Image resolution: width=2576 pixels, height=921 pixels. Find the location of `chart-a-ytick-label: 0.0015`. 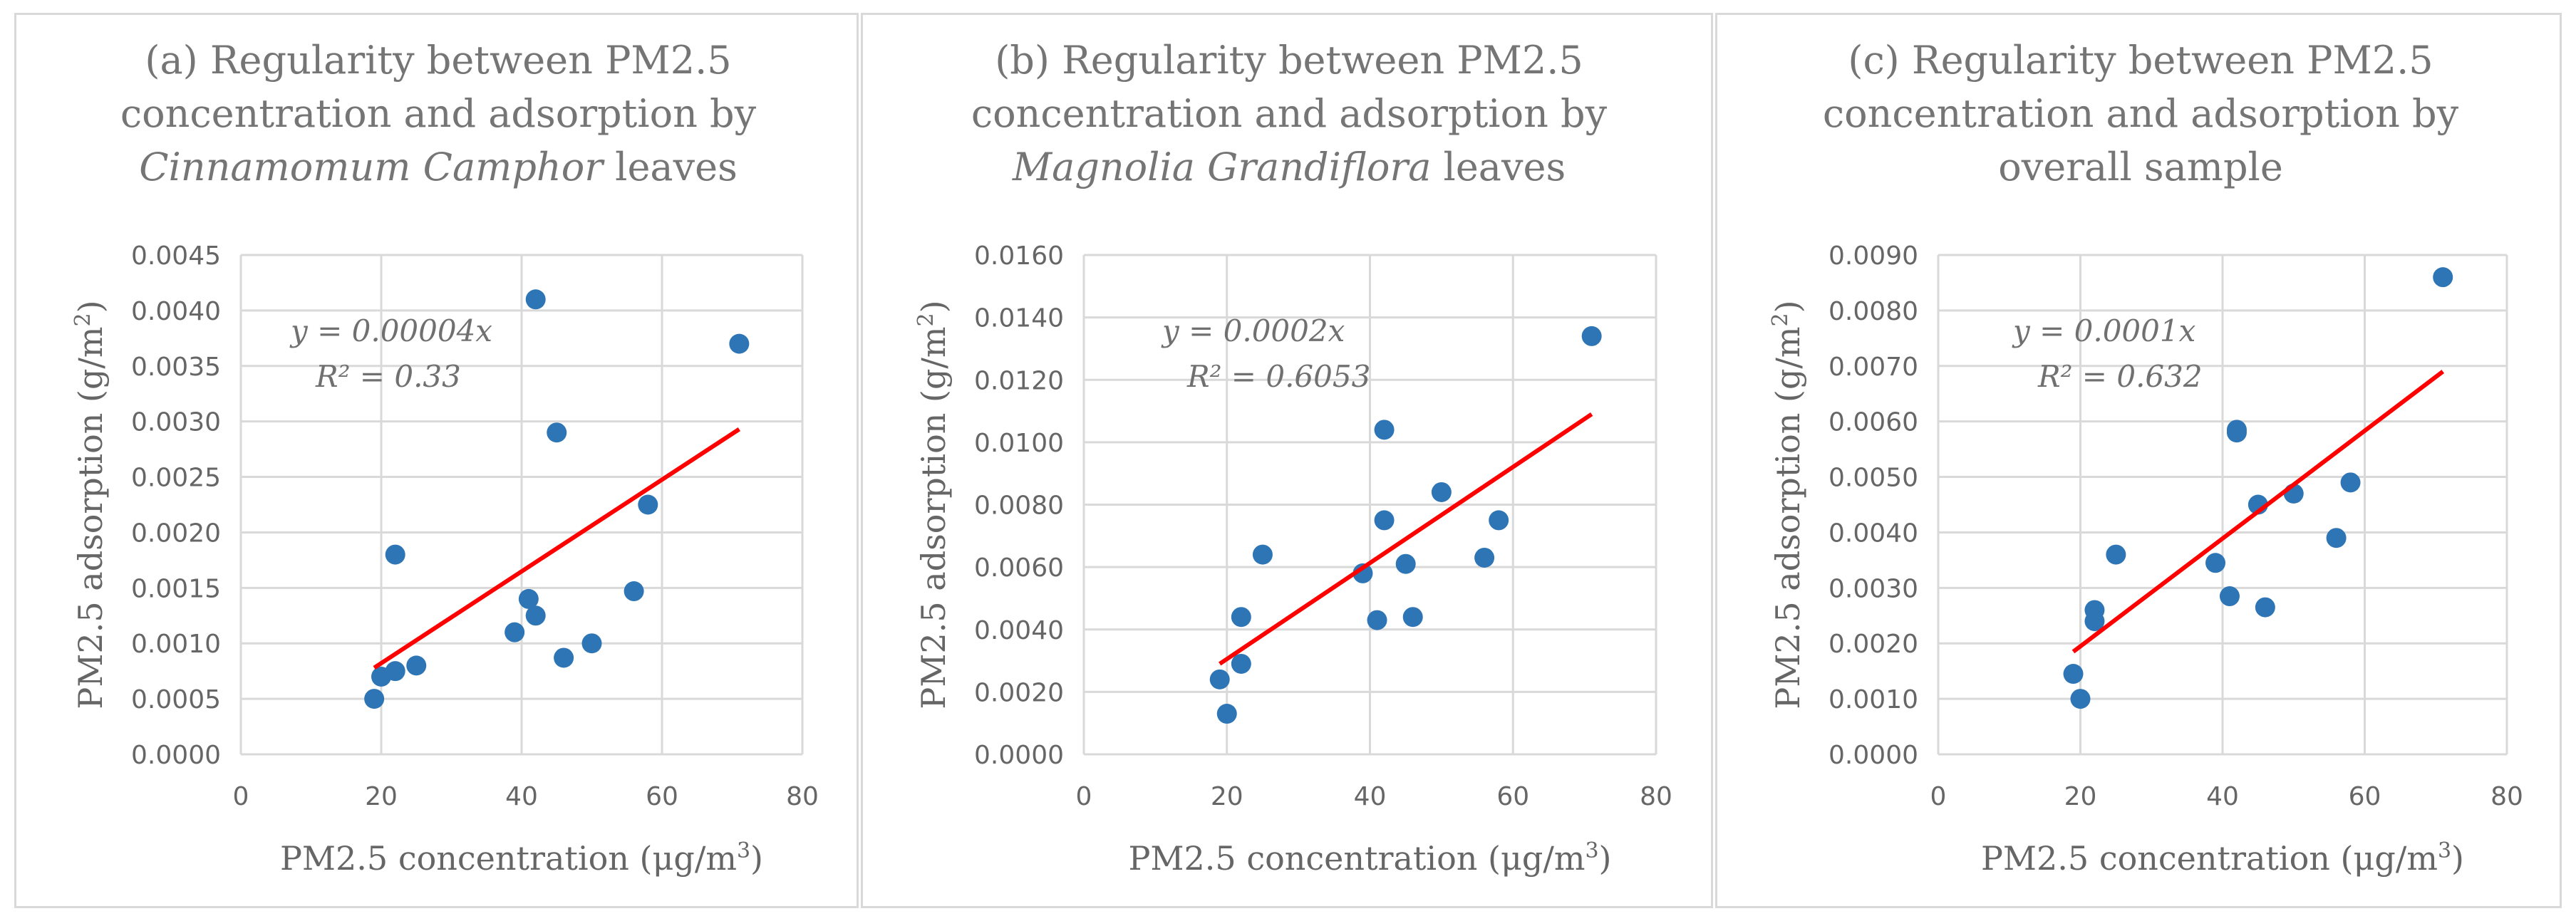

chart-a-ytick-label: 0.0015 is located at coordinates (176, 588).